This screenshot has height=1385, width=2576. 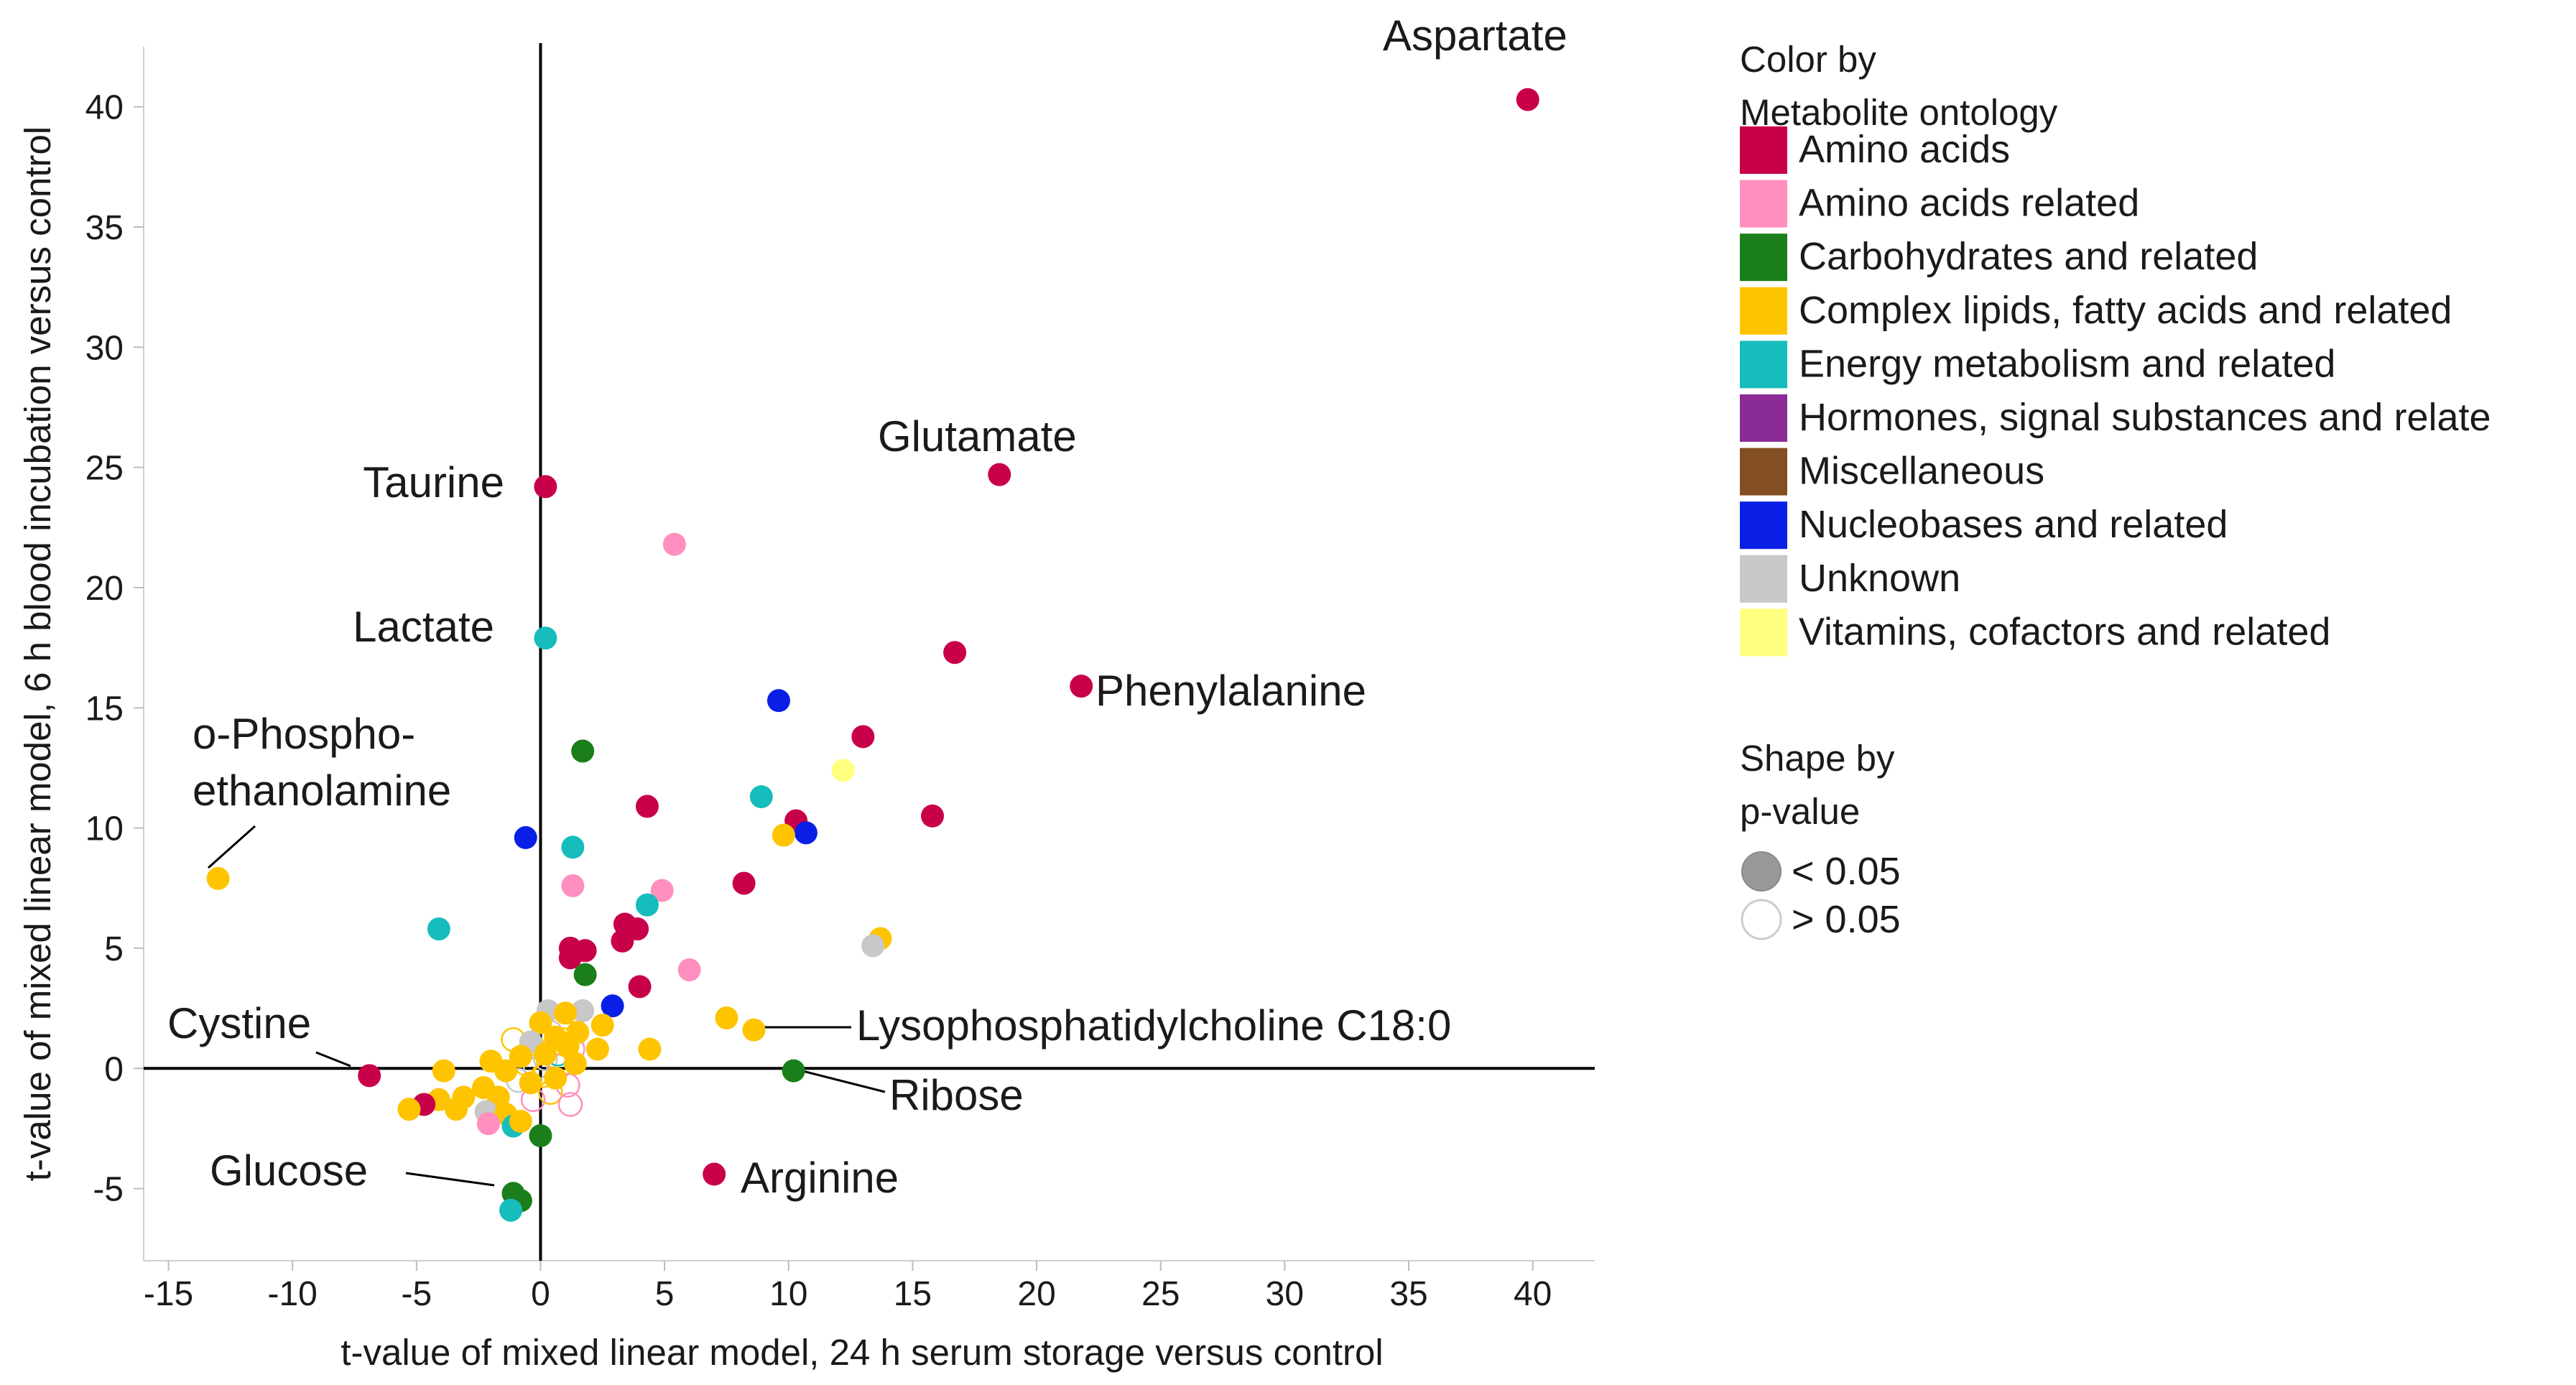 What do you see at coordinates (104, 348) in the screenshot?
I see `y-tick-label: 30` at bounding box center [104, 348].